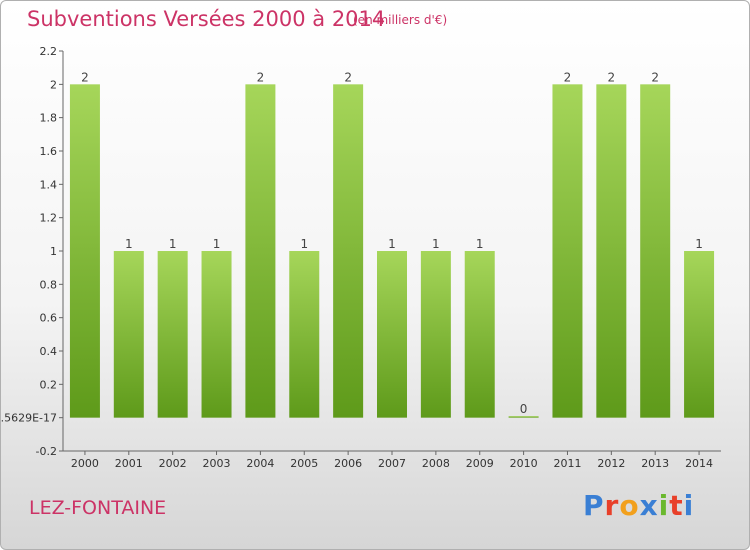 This screenshot has width=750, height=550. What do you see at coordinates (98, 508) in the screenshot?
I see `commune-name: LEZ-FONTAINE` at bounding box center [98, 508].